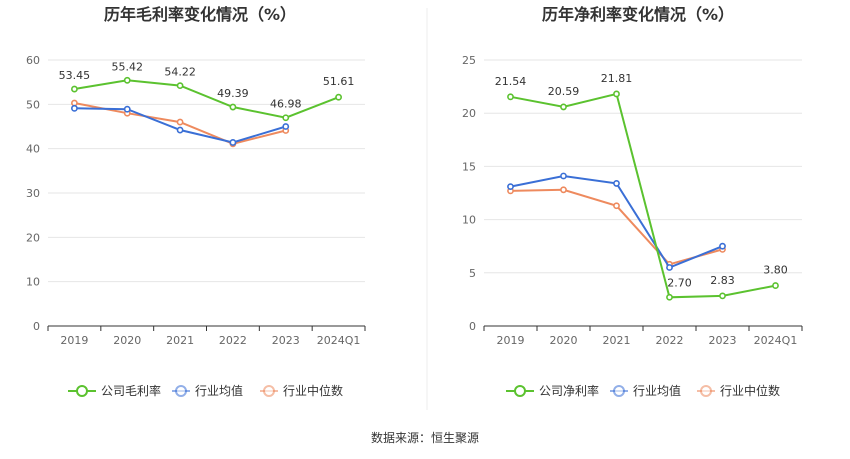 This screenshot has height=459, width=850. Describe the element at coordinates (339, 81) in the screenshot. I see `data-label: 51.61` at that location.